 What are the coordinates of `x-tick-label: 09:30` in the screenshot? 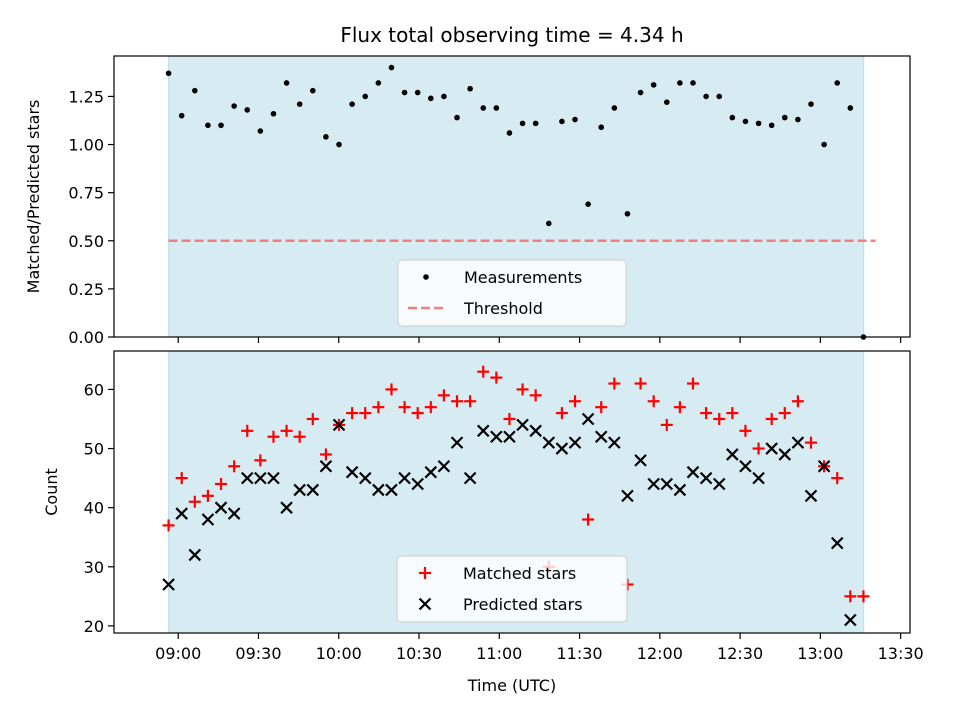 It's located at (258, 653).